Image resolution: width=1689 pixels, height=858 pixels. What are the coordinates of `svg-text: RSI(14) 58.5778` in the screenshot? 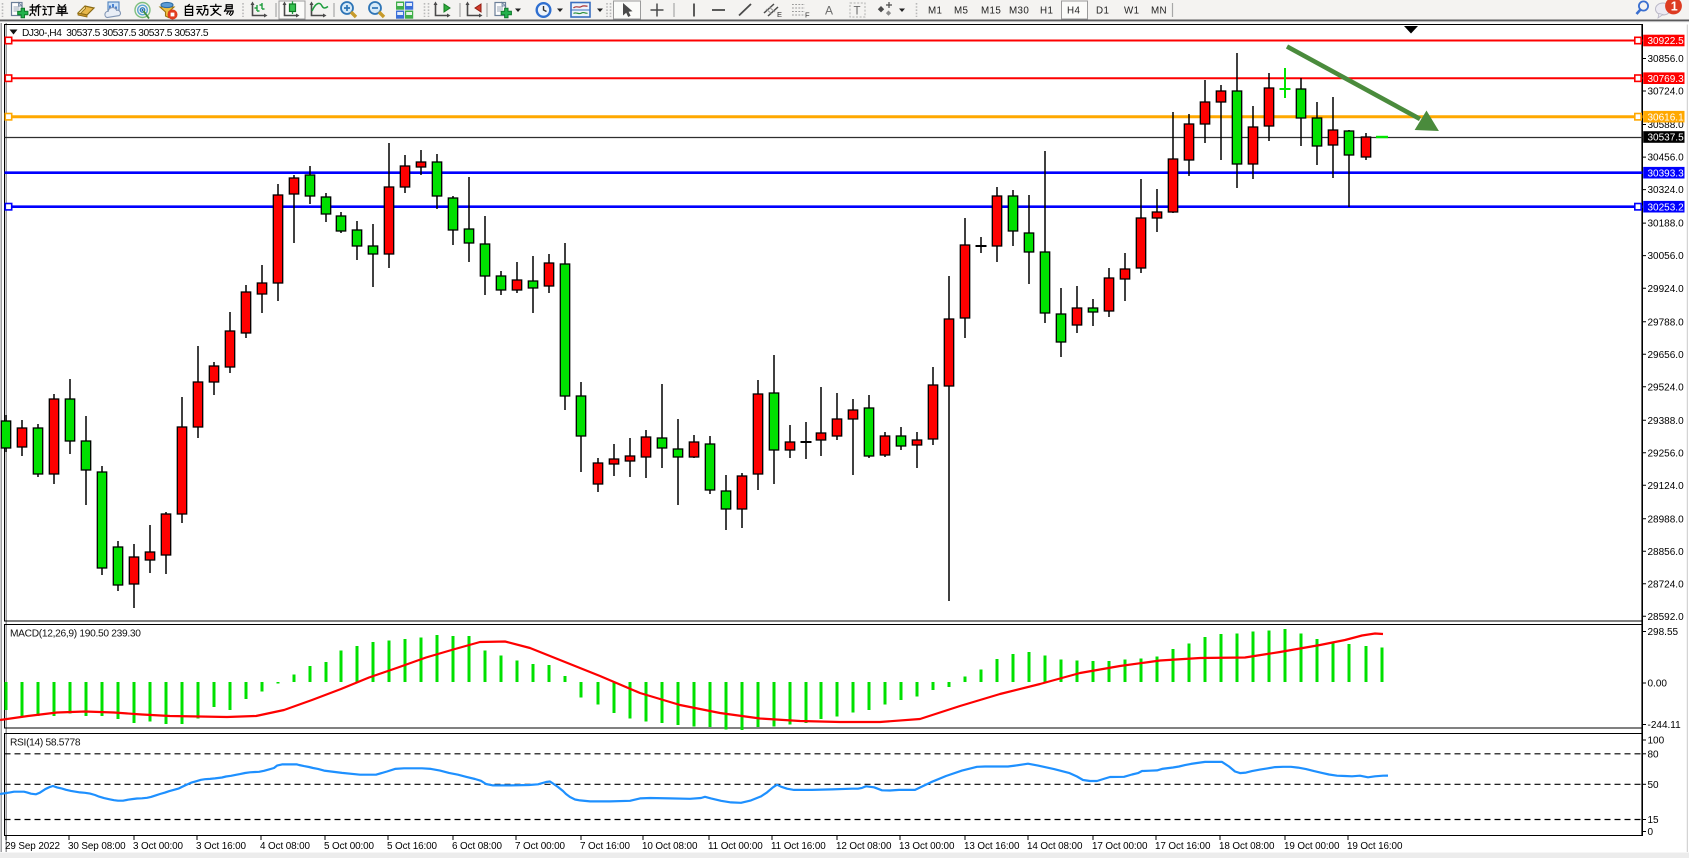 It's located at (45, 743).